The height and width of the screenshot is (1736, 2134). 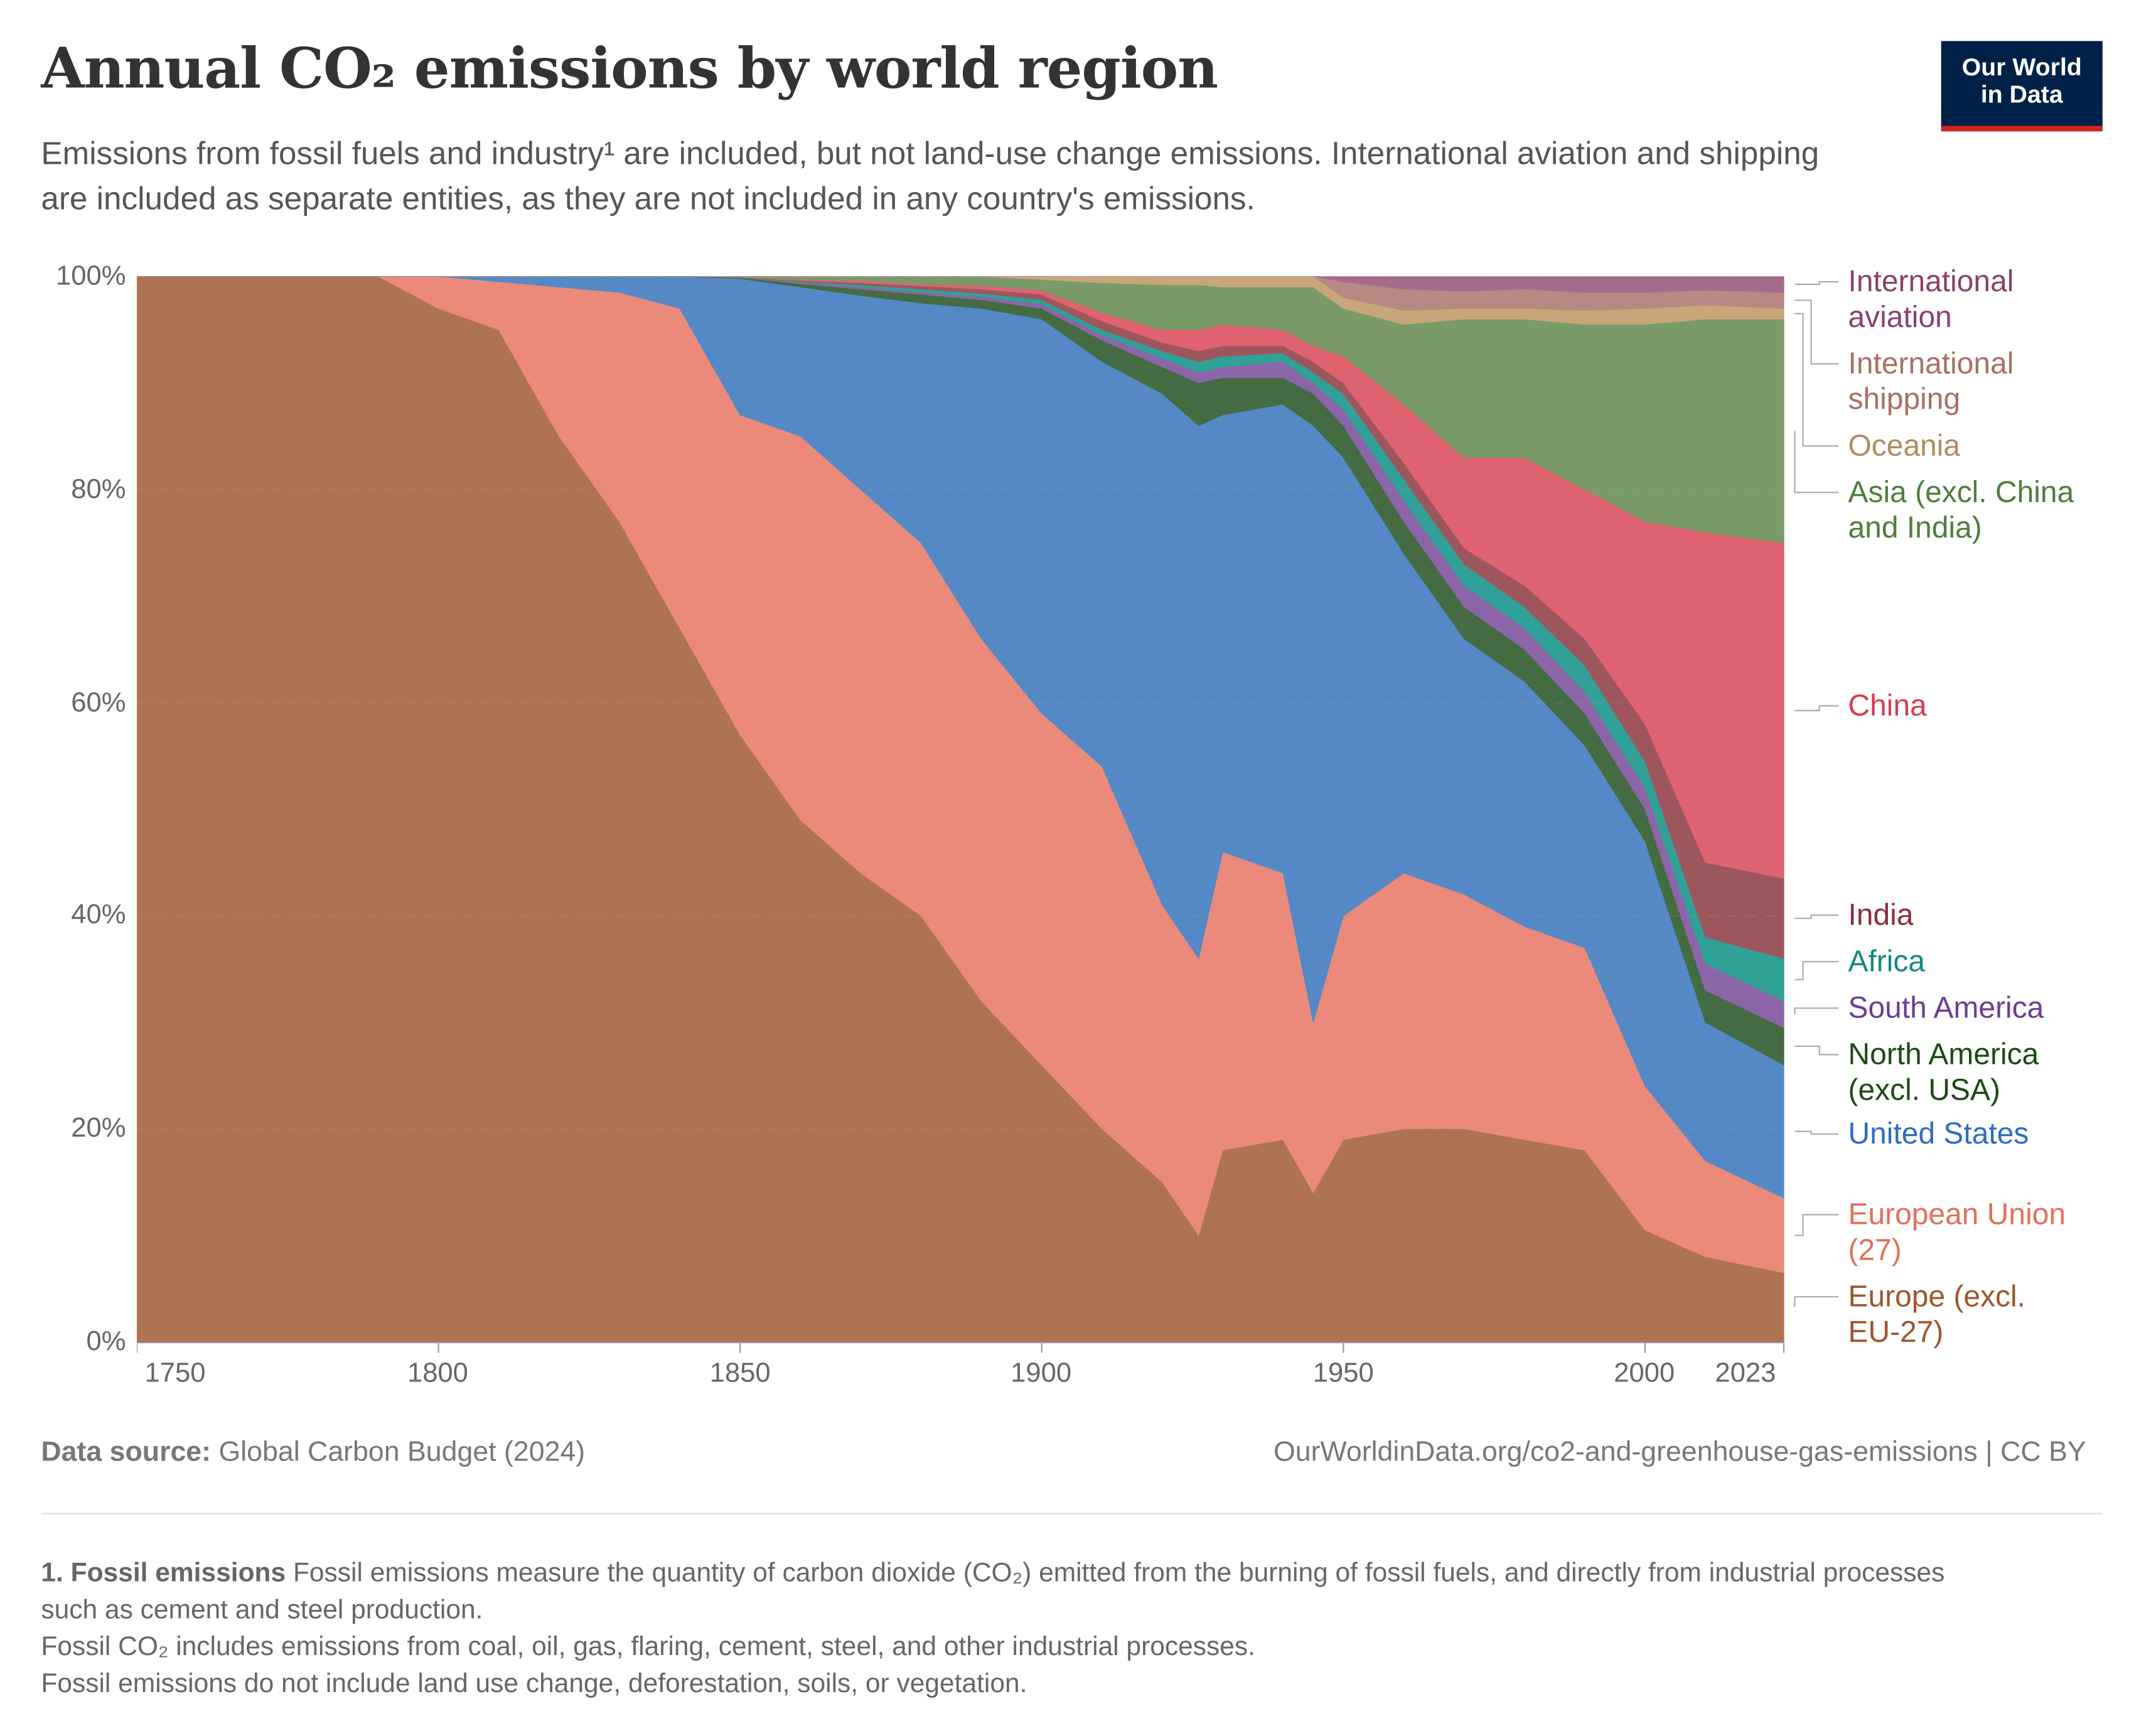 I want to click on owid-logo: Our World in Data, so click(x=2022, y=86).